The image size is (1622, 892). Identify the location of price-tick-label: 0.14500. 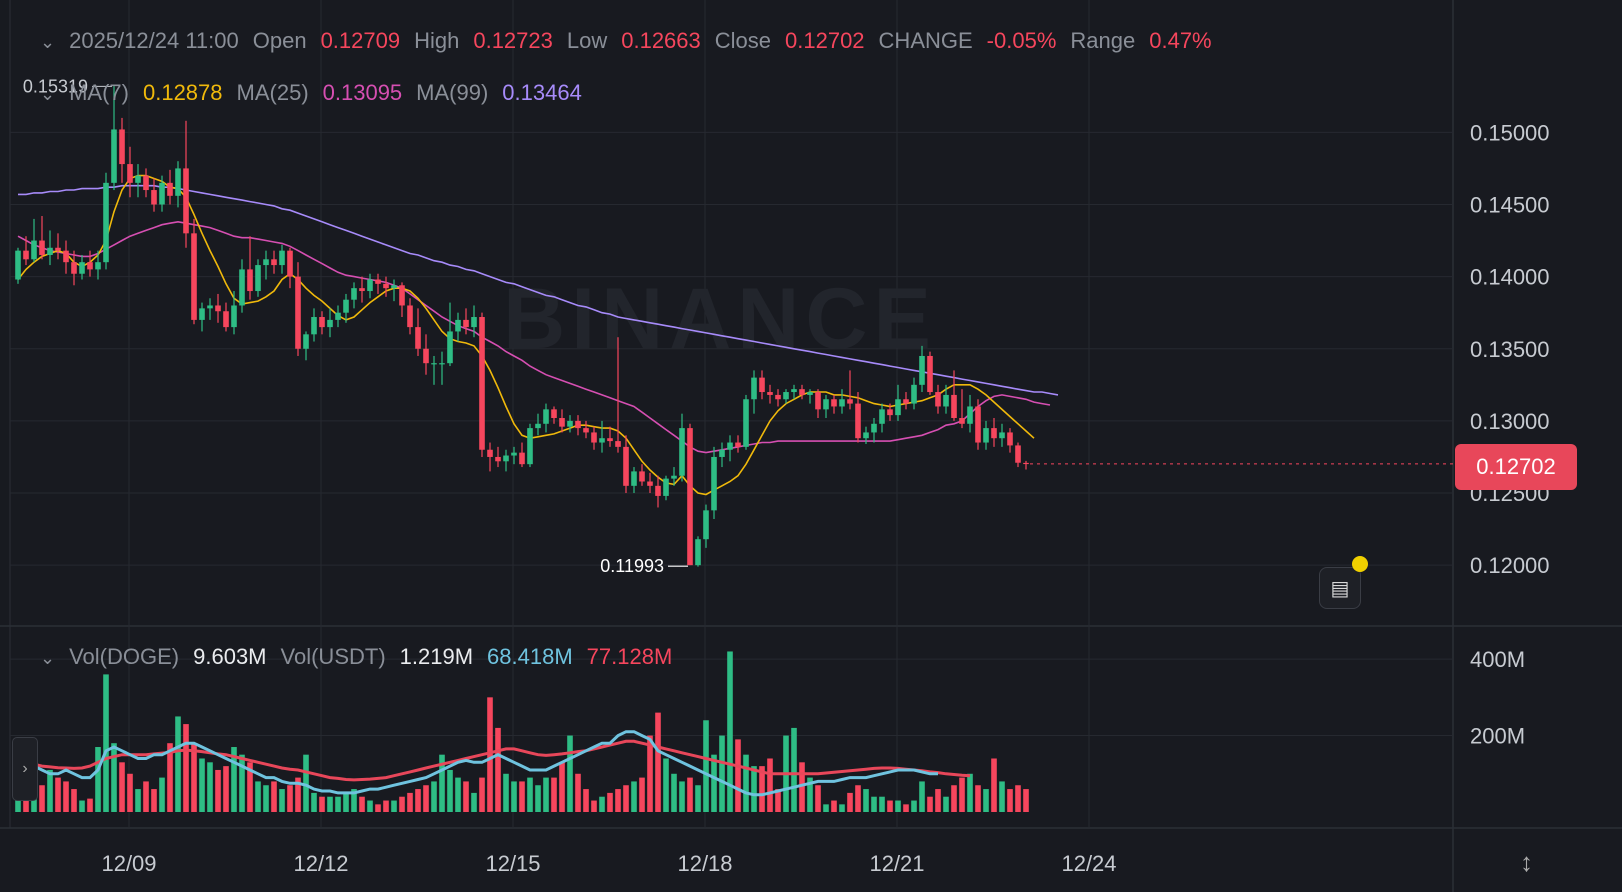
(1510, 204).